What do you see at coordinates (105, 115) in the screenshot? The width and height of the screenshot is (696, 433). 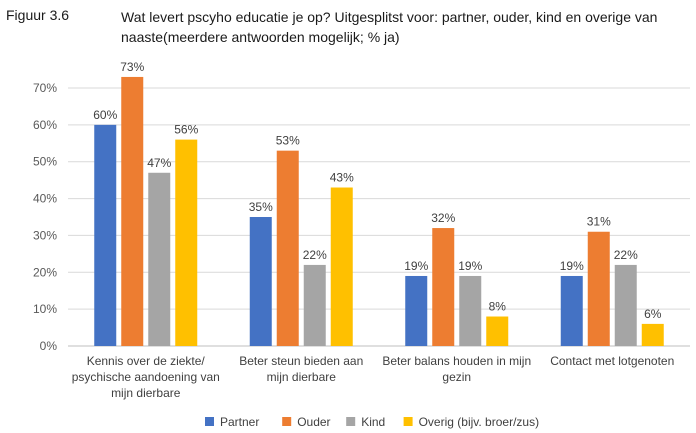 I see `data-label: 60%` at bounding box center [105, 115].